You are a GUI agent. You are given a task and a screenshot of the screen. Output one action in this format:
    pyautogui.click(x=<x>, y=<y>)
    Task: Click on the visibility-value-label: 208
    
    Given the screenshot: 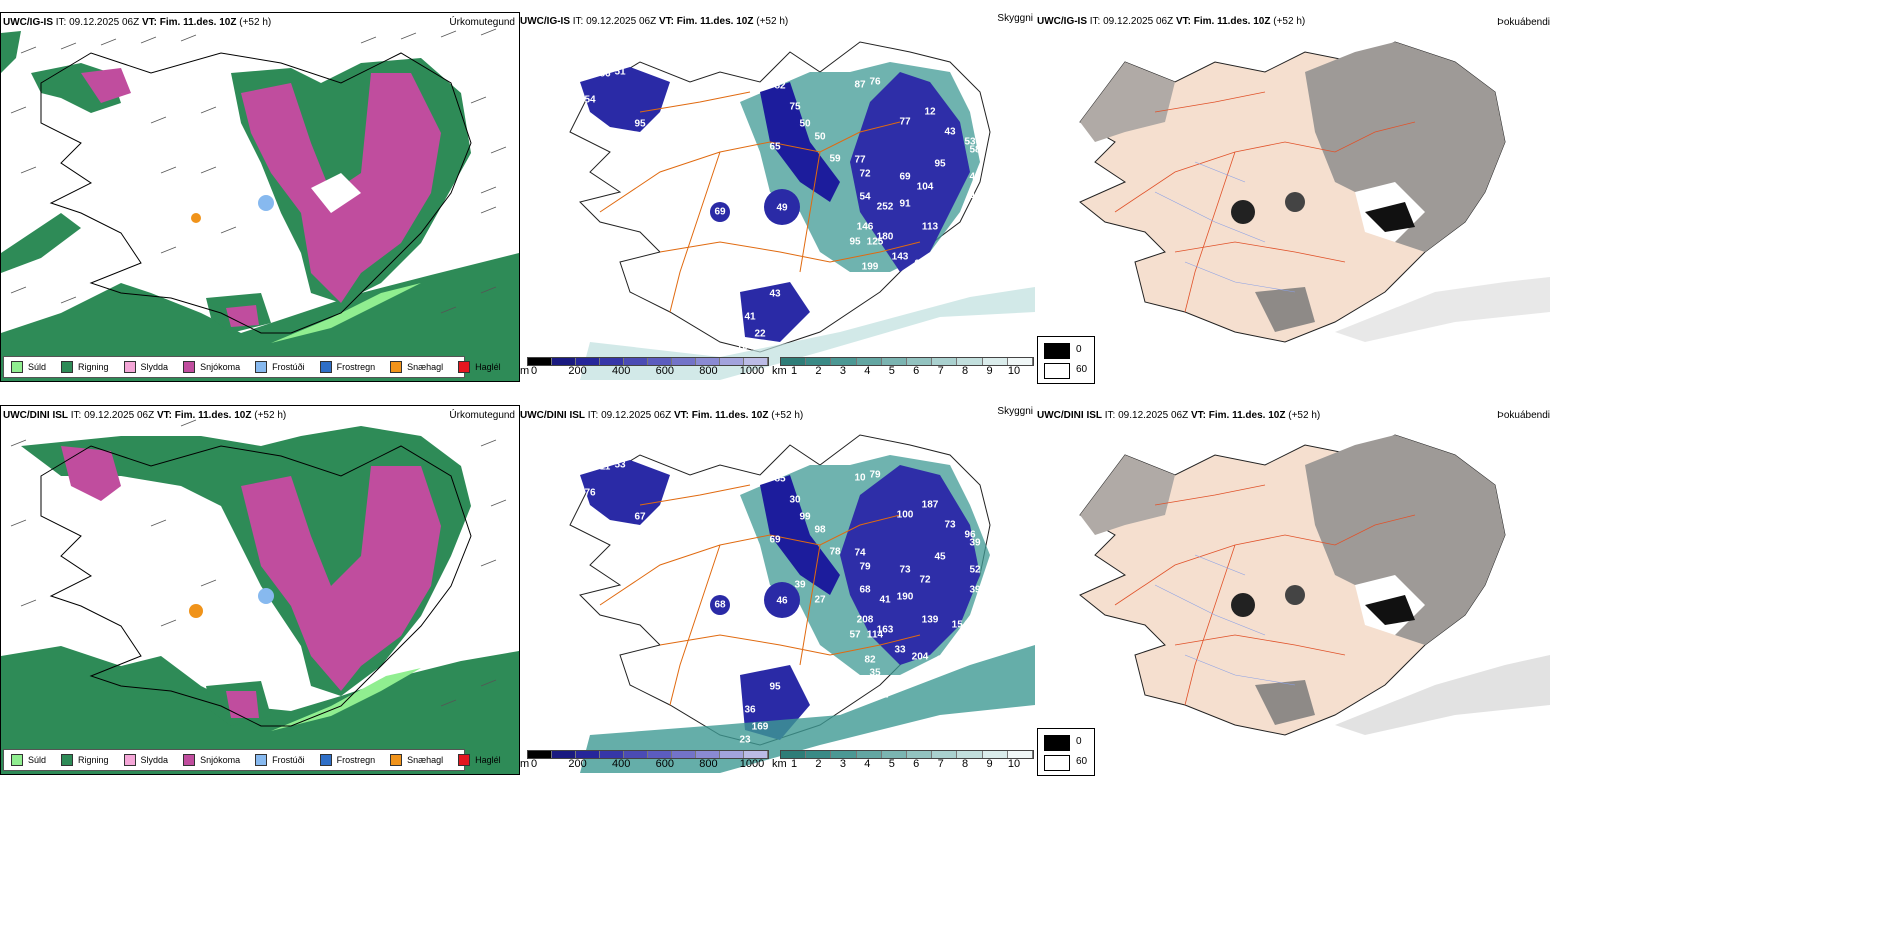 What is the action you would take?
    pyautogui.click(x=865, y=620)
    